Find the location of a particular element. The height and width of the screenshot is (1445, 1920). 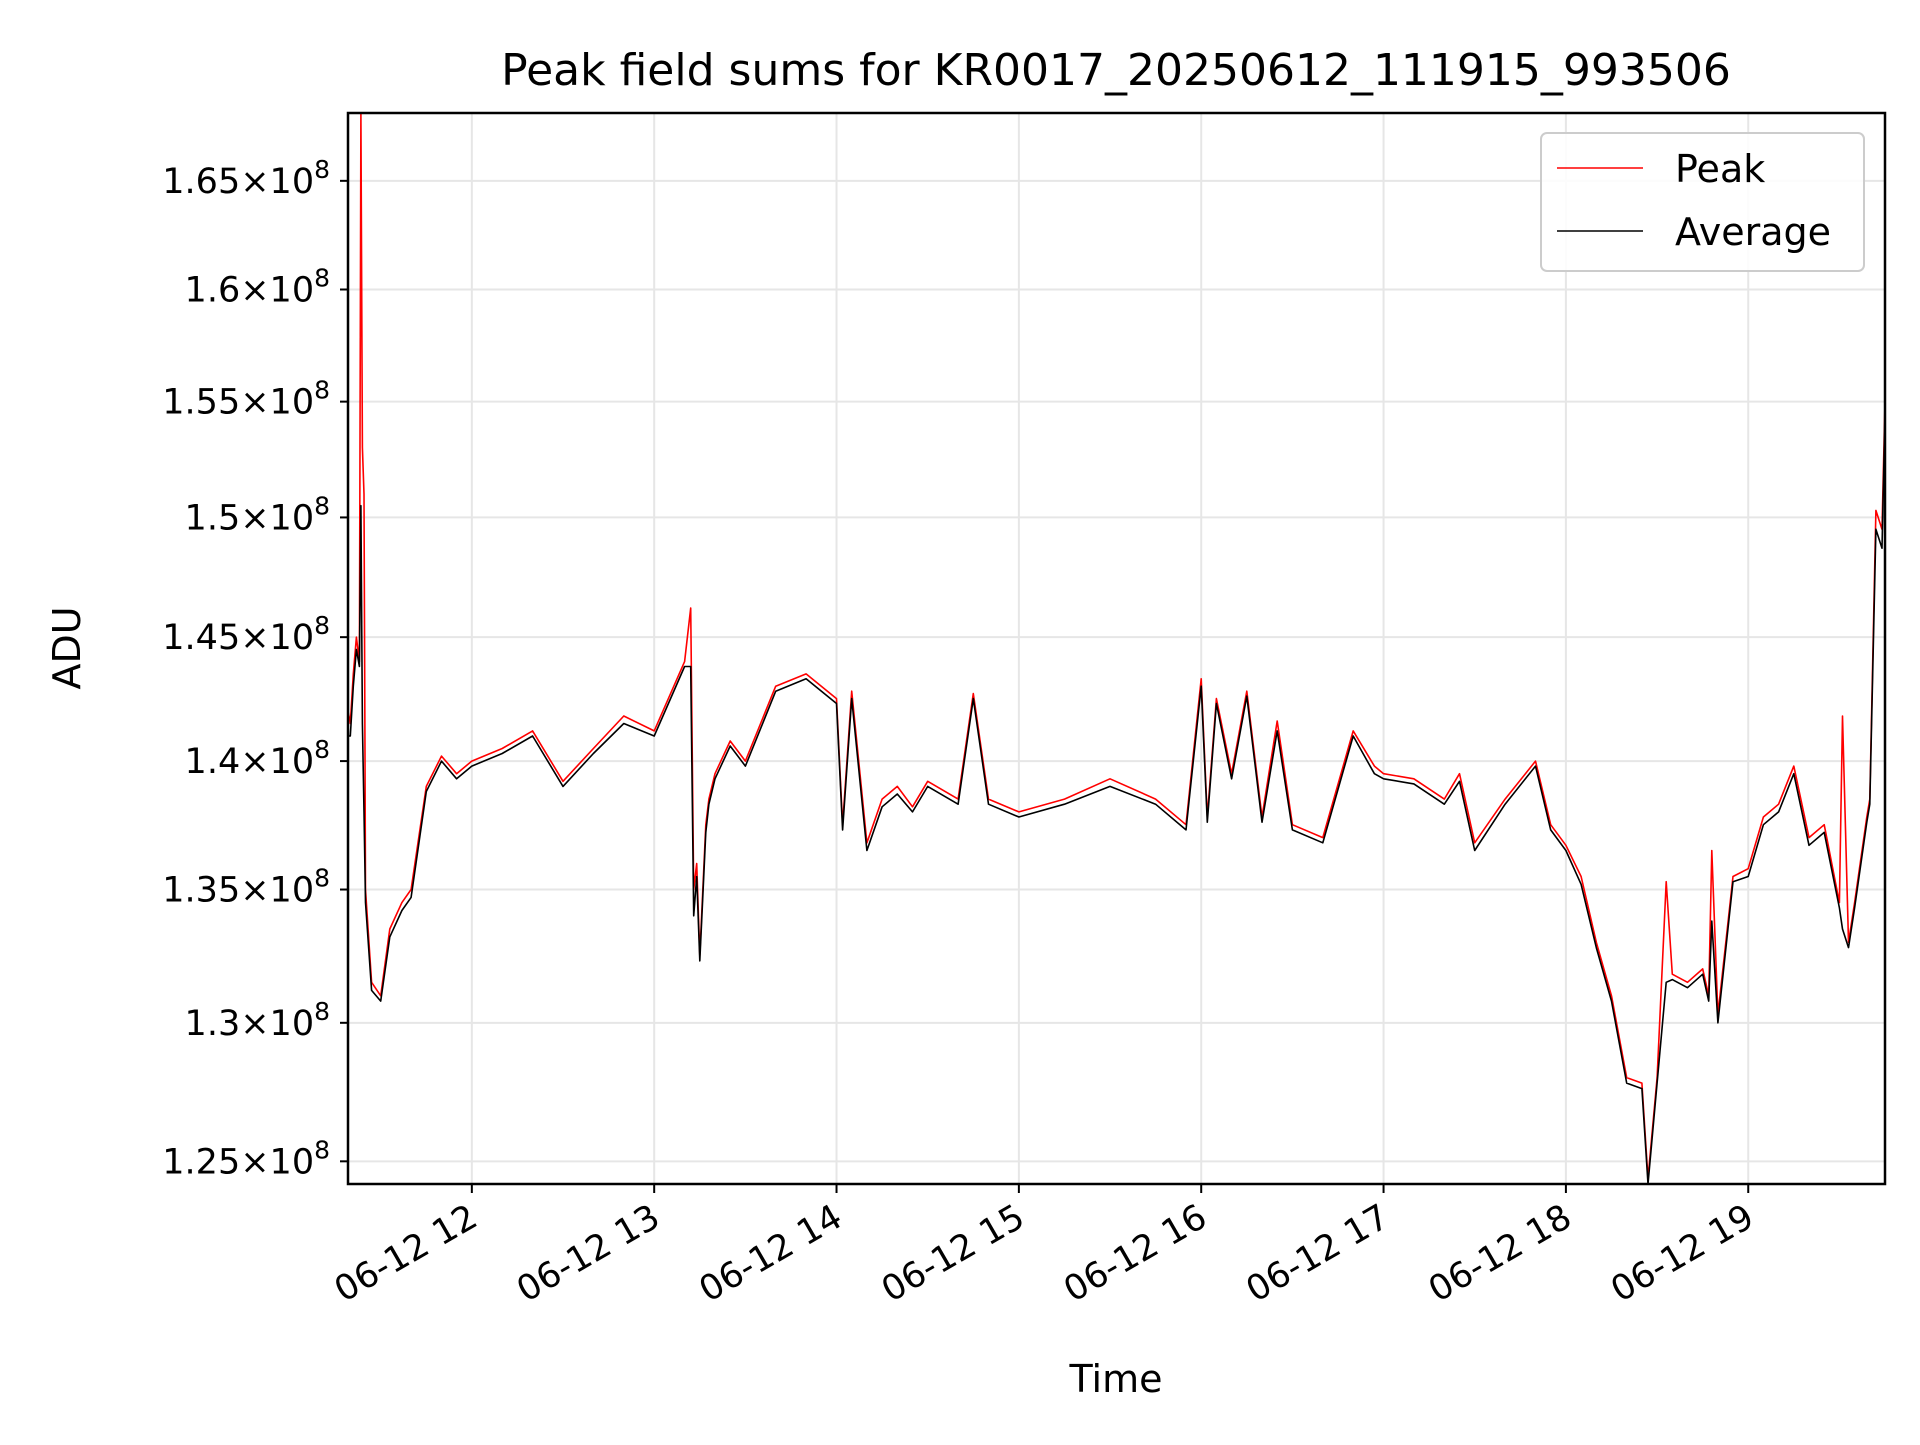

y-tick-label: 1.35×108 is located at coordinates (246, 887).